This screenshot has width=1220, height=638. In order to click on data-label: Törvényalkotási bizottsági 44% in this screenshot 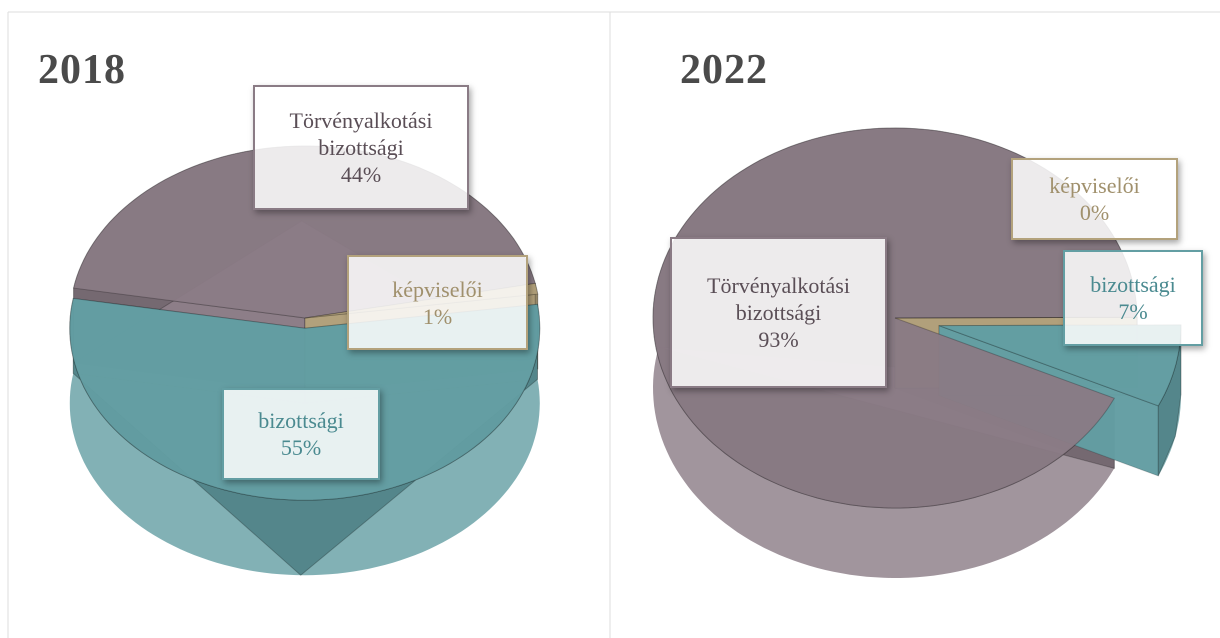, I will do `click(361, 147)`.